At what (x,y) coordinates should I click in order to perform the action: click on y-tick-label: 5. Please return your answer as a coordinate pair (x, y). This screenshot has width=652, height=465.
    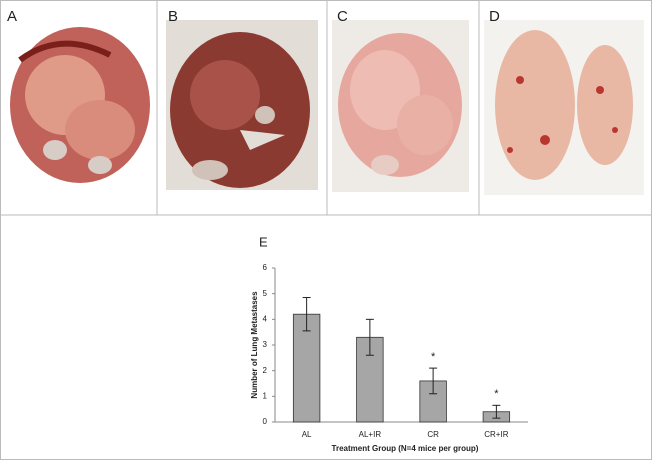
    Looking at the image, I should click on (265, 293).